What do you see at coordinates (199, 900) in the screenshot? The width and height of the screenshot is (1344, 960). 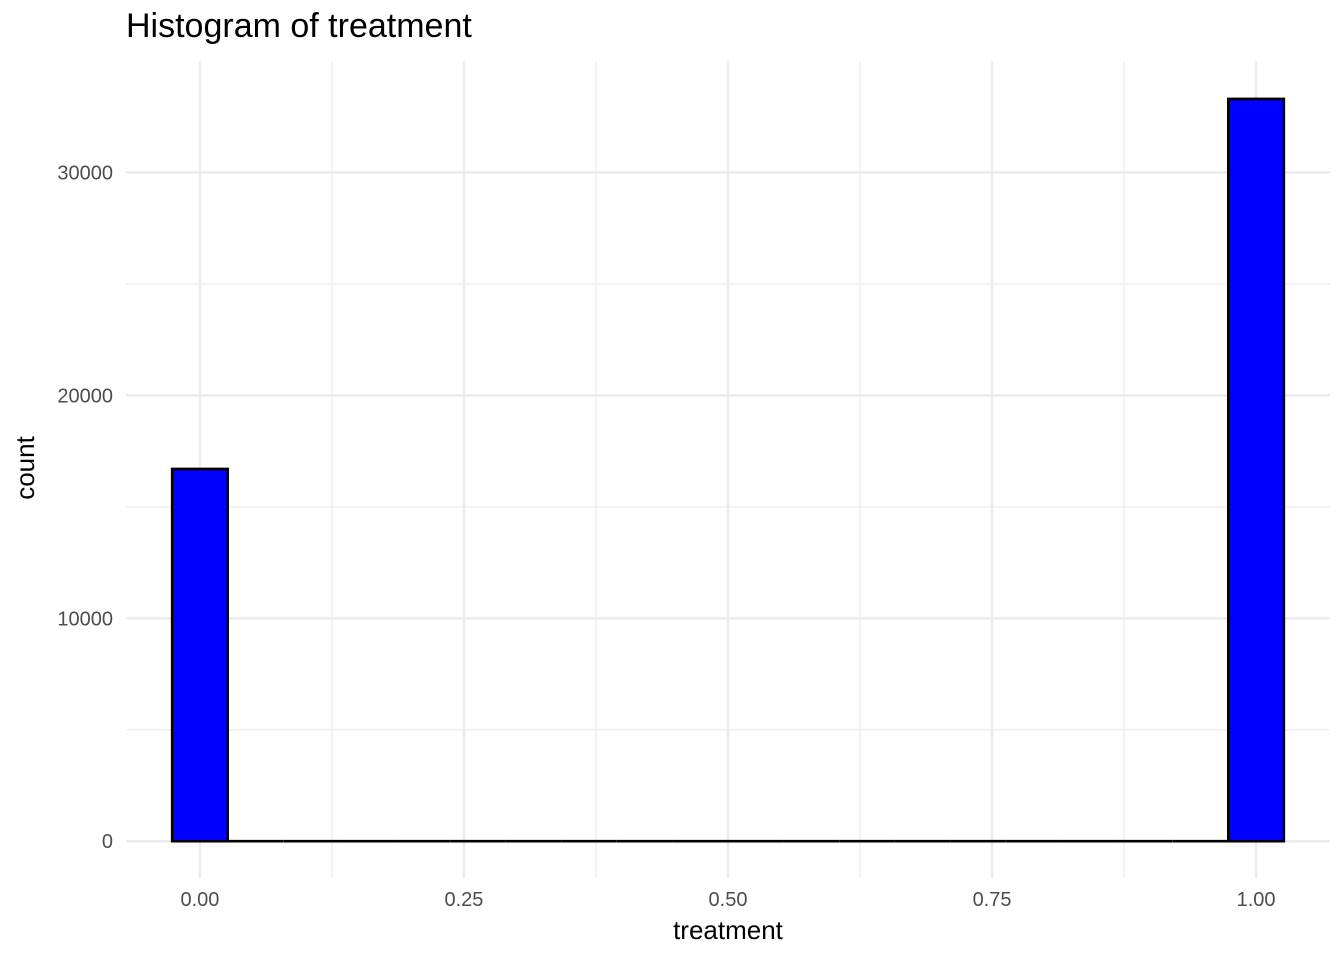 I see `x-tick-label: 0.00` at bounding box center [199, 900].